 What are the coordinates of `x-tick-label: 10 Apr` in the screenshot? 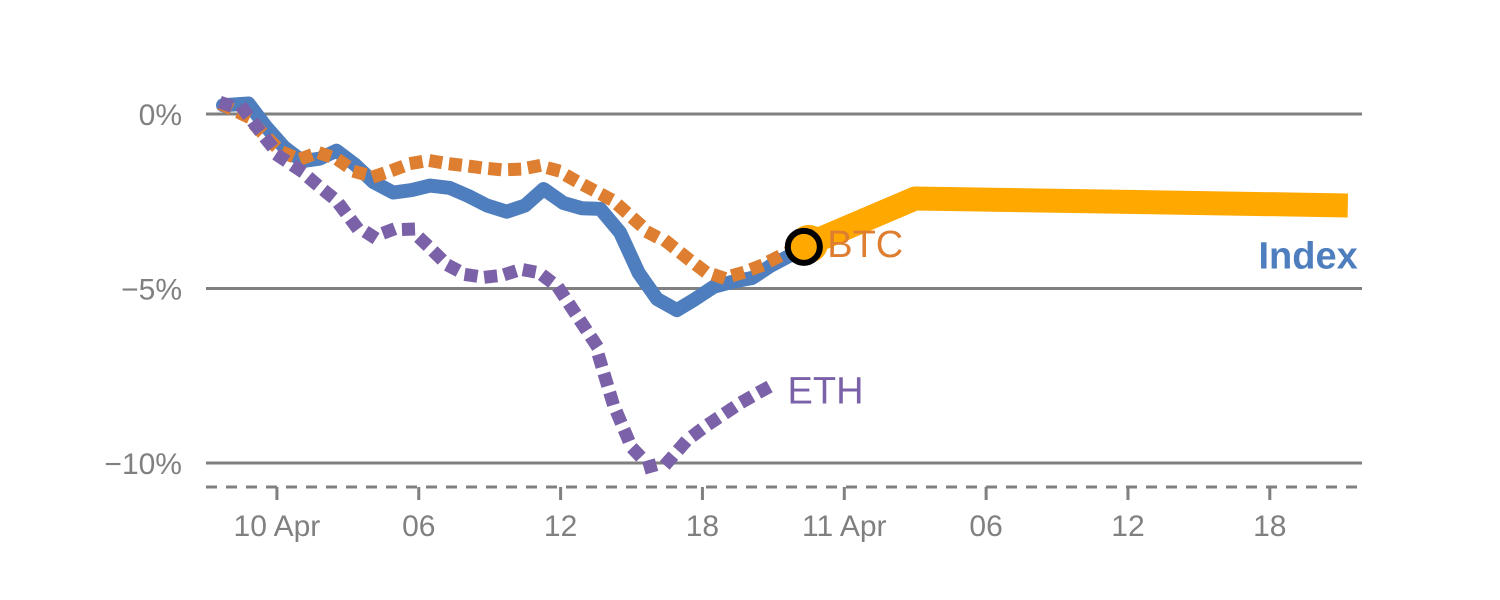 It's located at (277, 526).